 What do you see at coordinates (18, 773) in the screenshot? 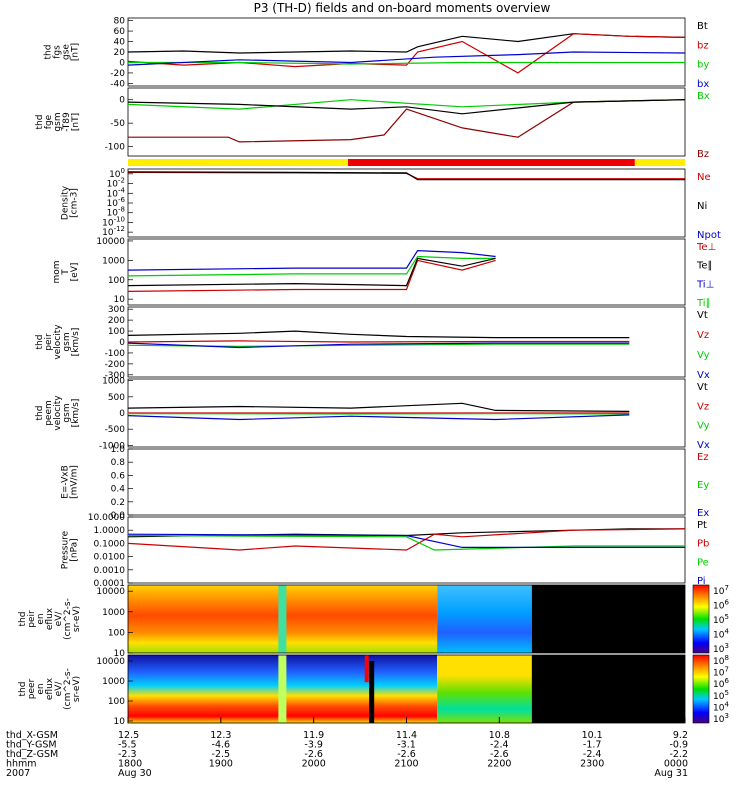
I see `x-row-label: 2007` at bounding box center [18, 773].